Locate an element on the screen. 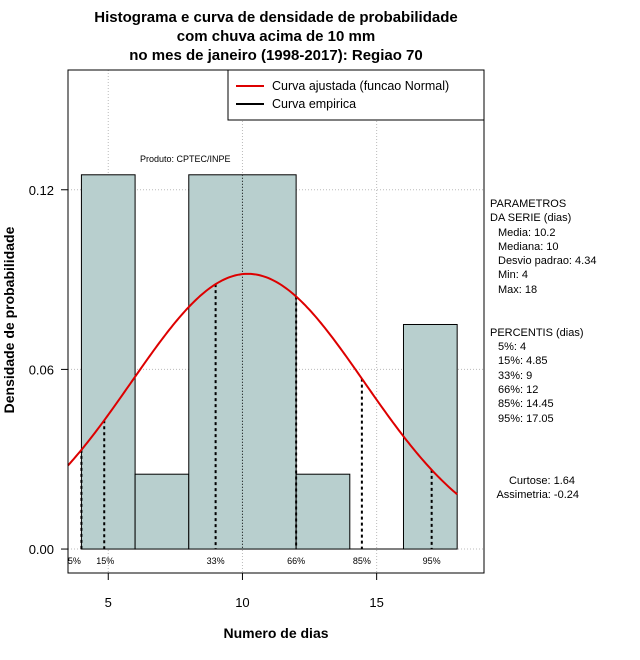  legend-label-normal: Curva ajustada (funcao Normal) is located at coordinates (360, 86).